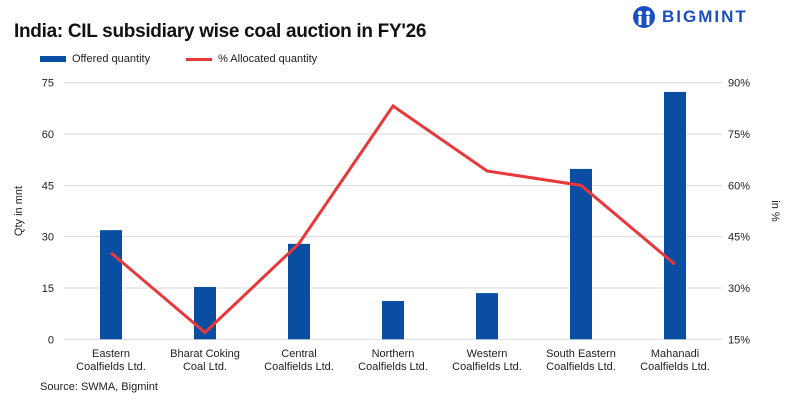  I want to click on y-tick-label: 15, so click(48, 289).